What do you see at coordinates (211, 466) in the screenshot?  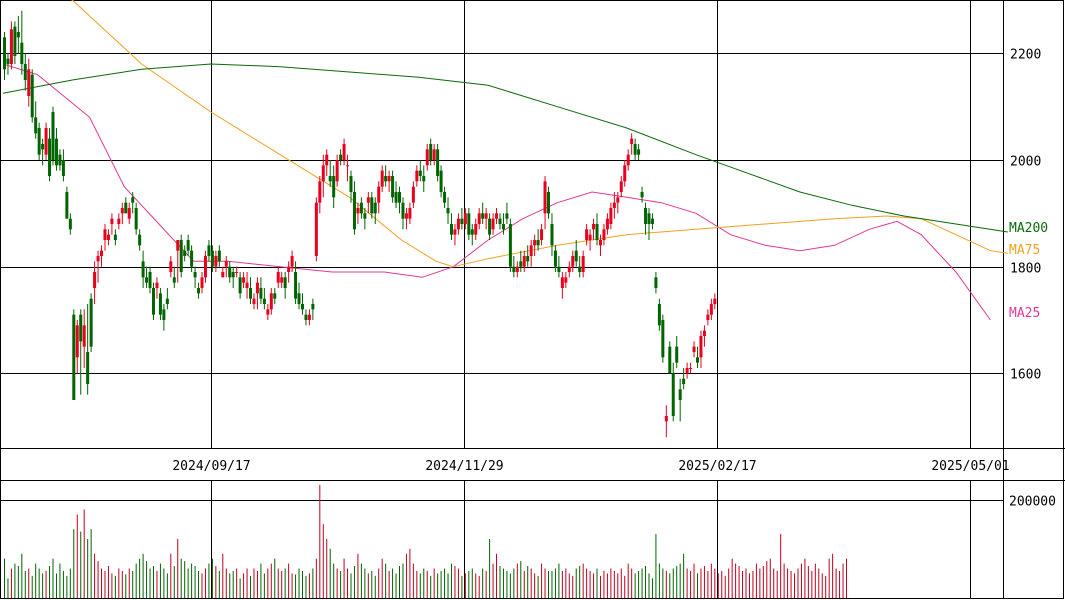 I see `x-tick-label: 2024/09/17` at bounding box center [211, 466].